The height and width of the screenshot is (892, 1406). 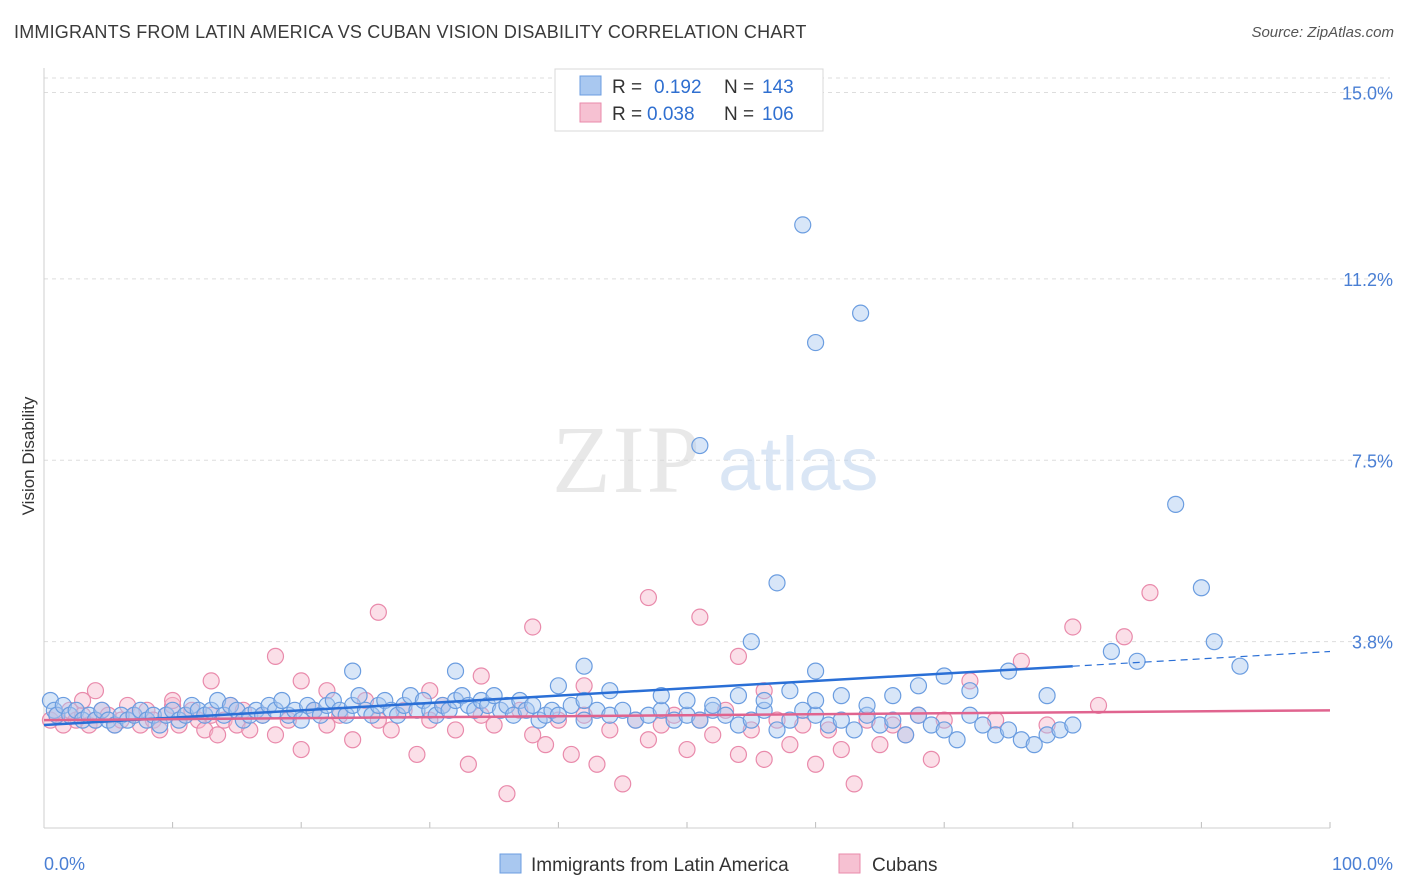 I want to click on y-tick-label-1: 7.5%, so click(x=1372, y=461).